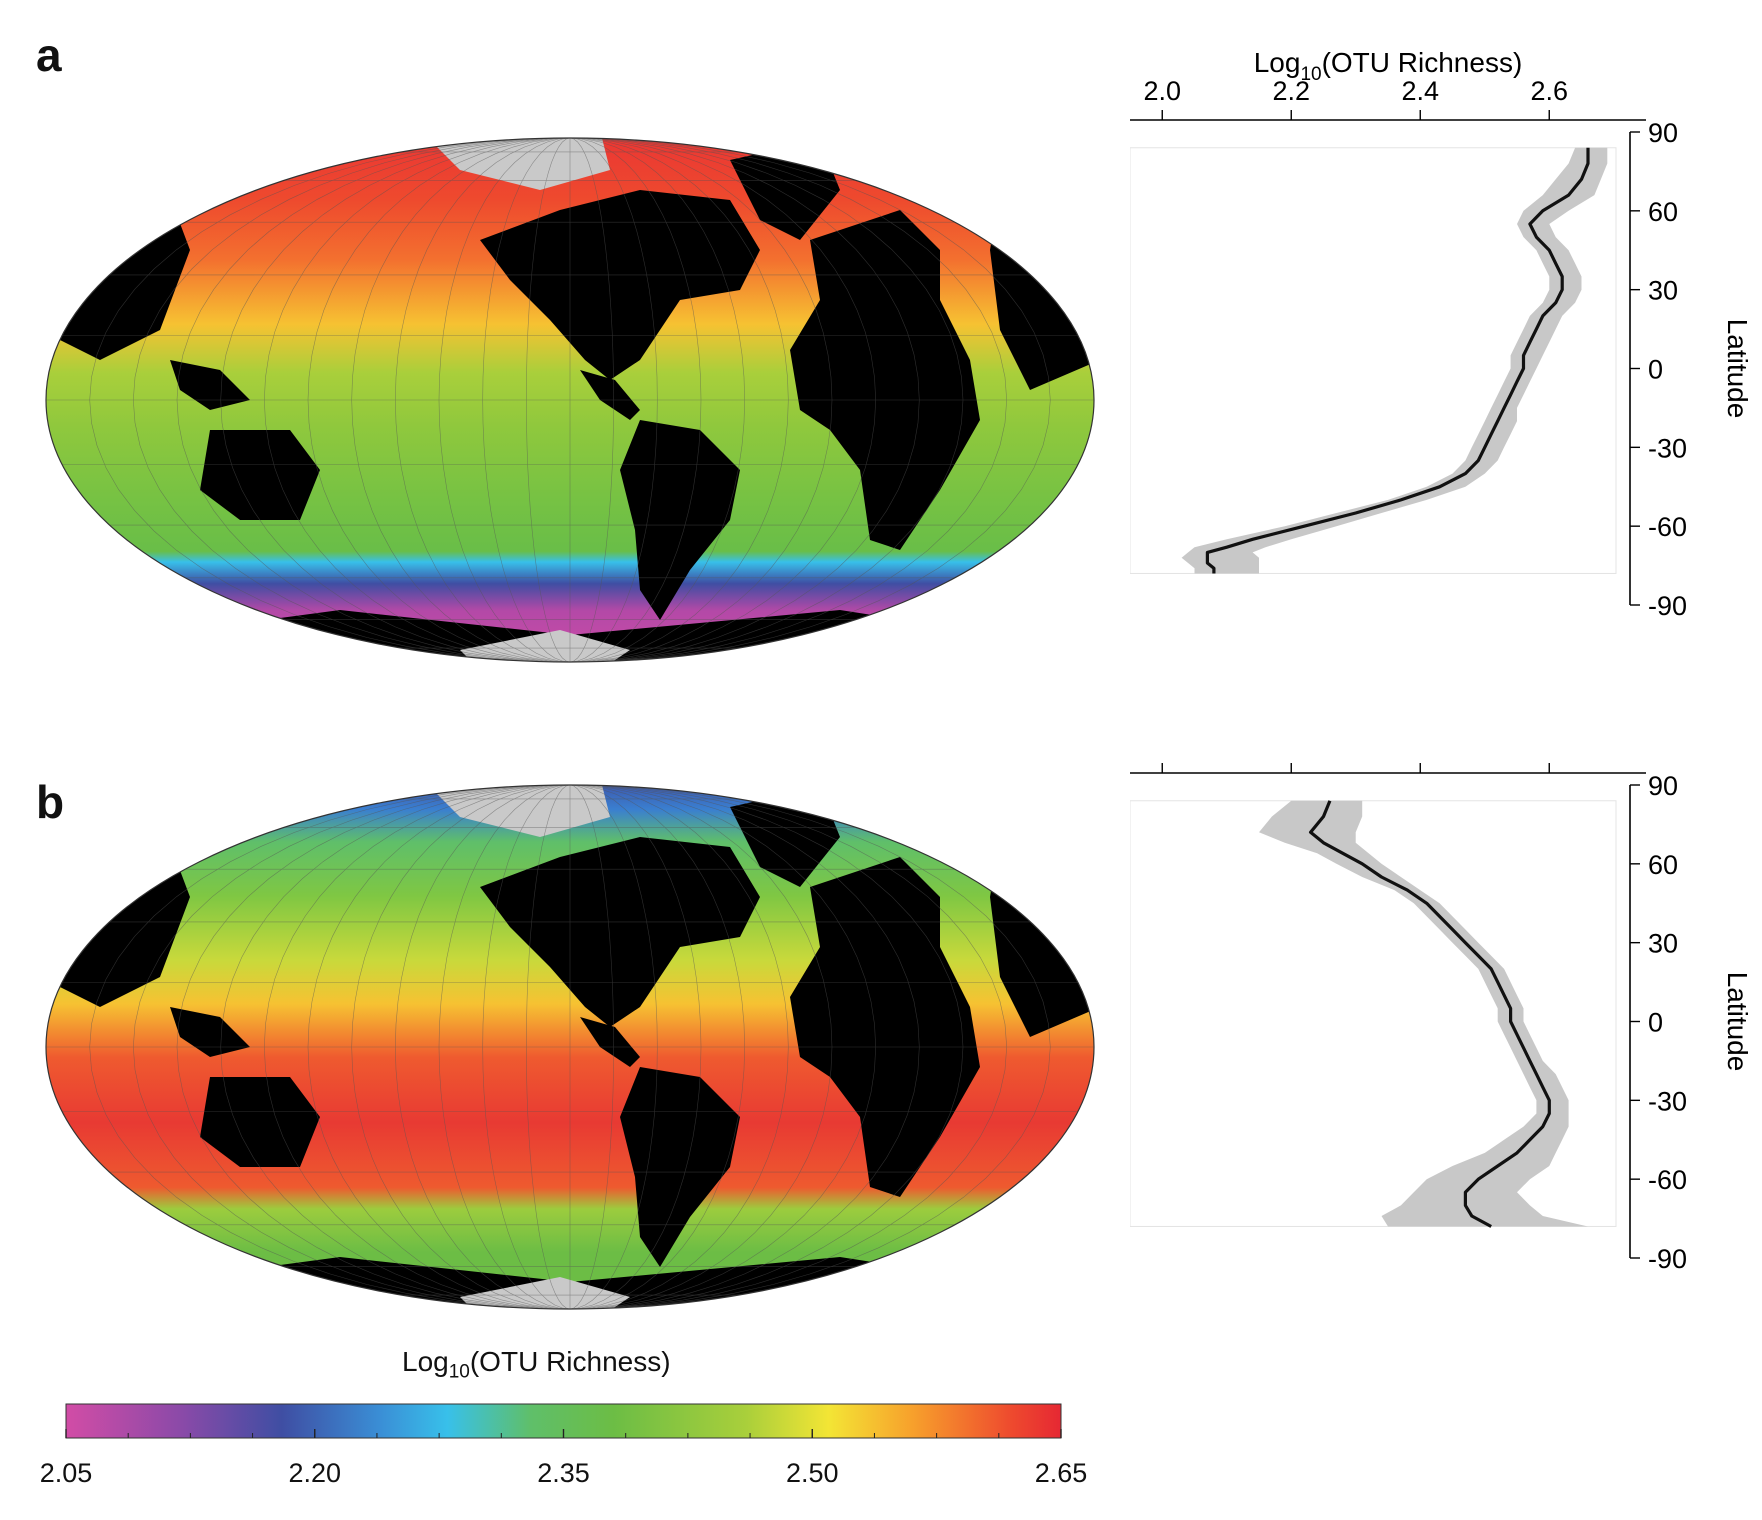 This screenshot has width=1762, height=1520. I want to click on x-axis-label-rest: (OTU Richness), so click(1422, 62).